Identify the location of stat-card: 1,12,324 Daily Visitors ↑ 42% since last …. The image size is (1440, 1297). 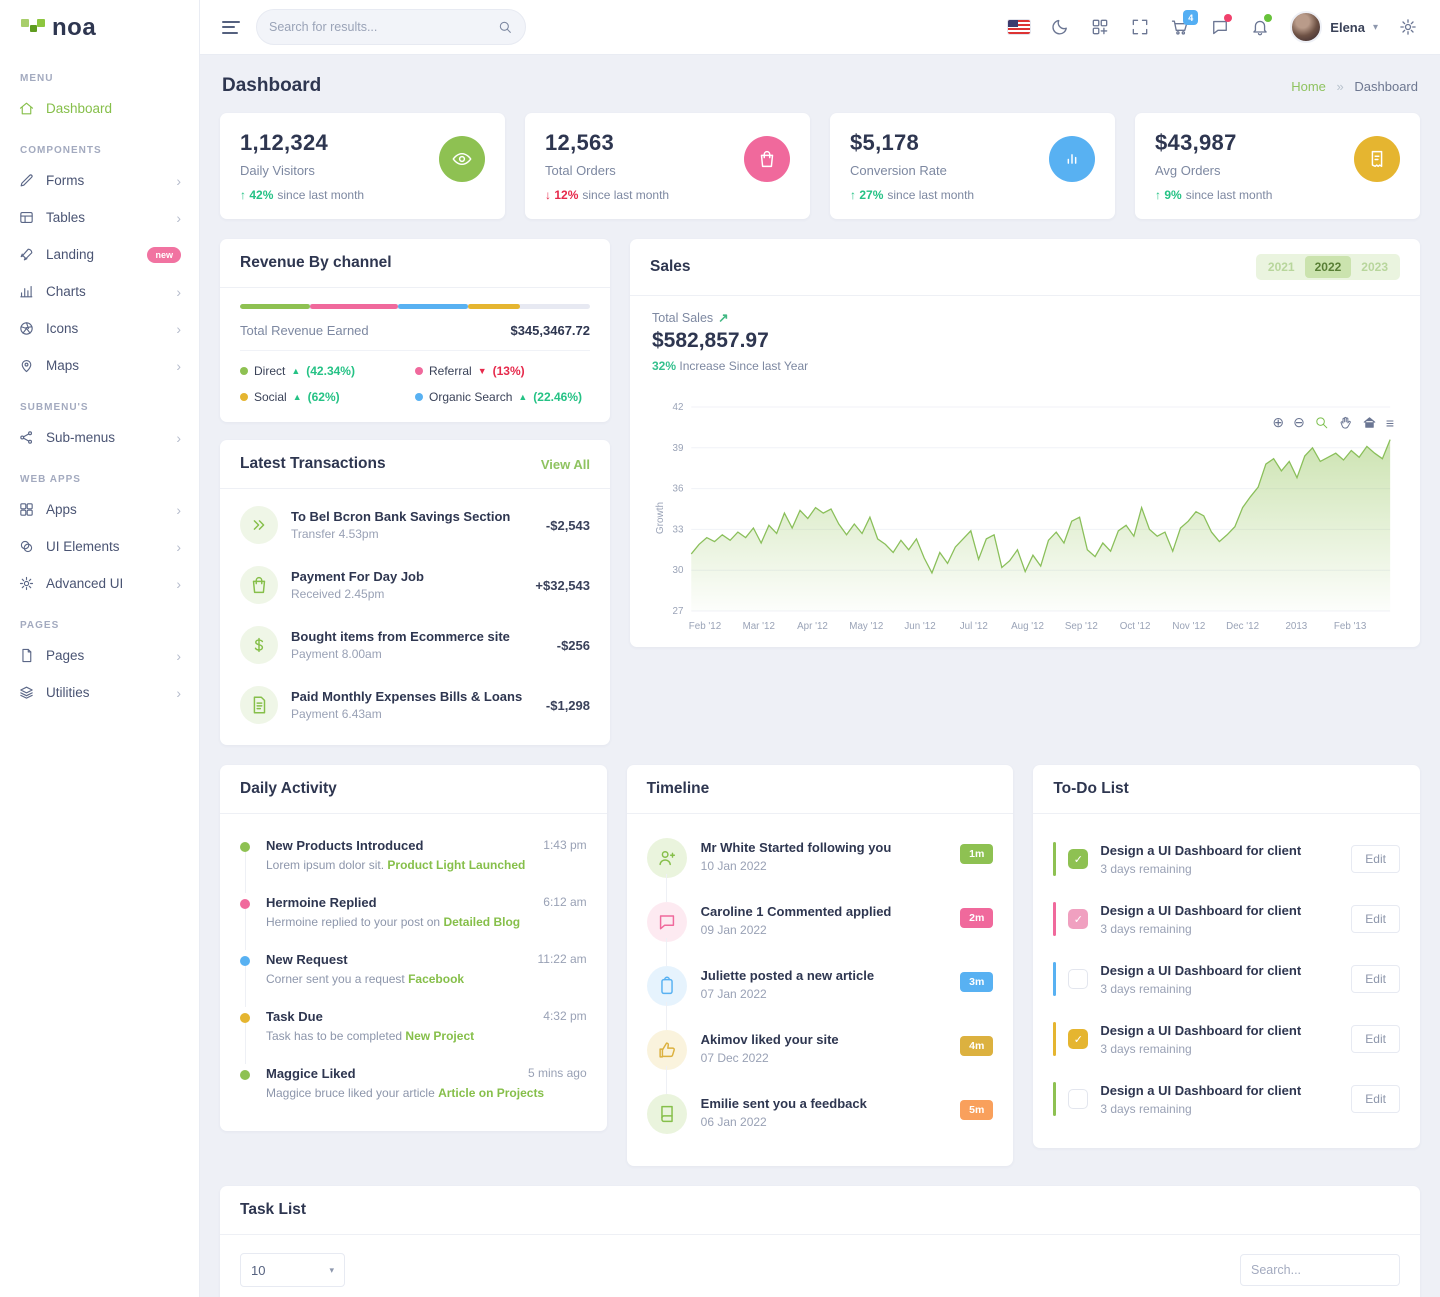
(362, 166).